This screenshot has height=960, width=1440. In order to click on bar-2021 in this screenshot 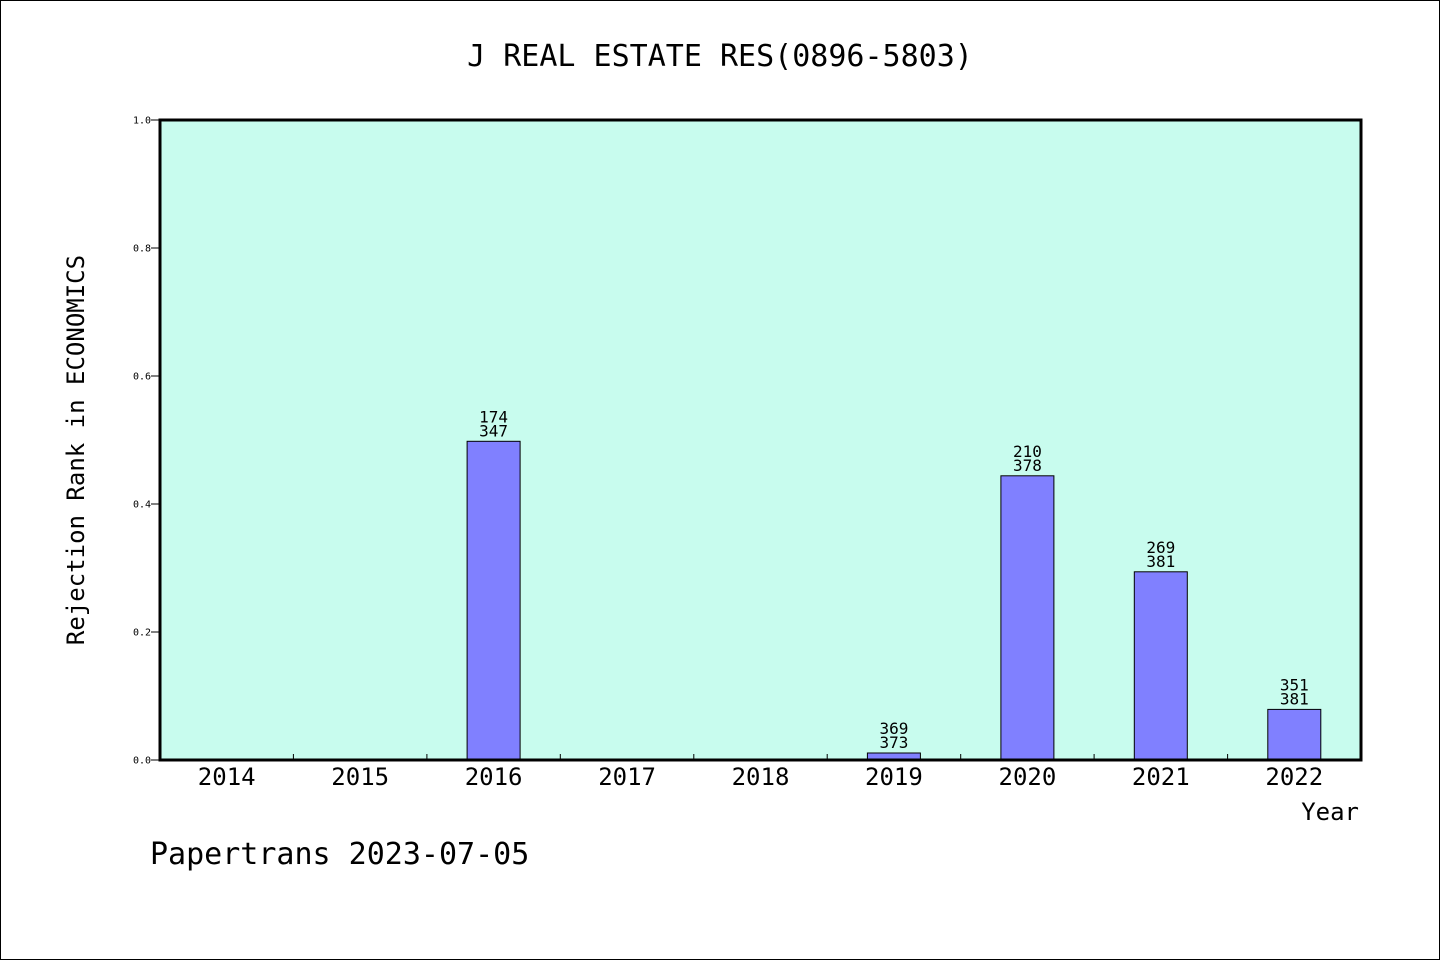, I will do `click(1160, 666)`.